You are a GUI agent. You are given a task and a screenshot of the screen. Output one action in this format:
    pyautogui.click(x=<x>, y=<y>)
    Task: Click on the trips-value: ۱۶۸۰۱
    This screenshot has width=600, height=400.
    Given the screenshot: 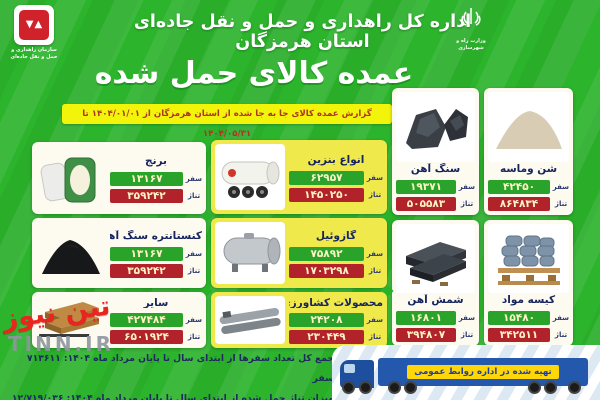 What is the action you would take?
    pyautogui.click(x=426, y=318)
    